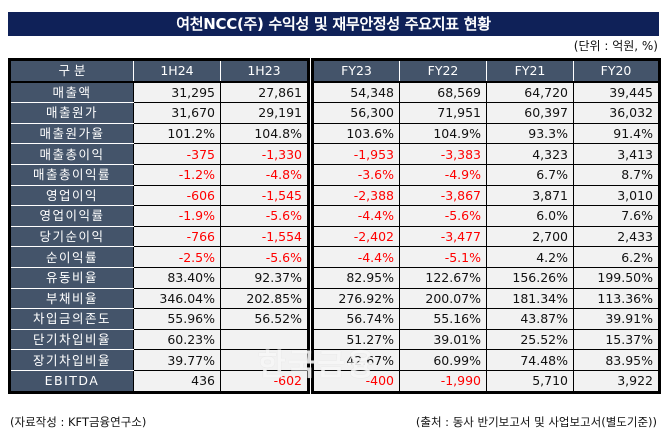  What do you see at coordinates (159, 92) in the screenshot?
I see `table-row: 매출액 31,295 27,861` at bounding box center [159, 92].